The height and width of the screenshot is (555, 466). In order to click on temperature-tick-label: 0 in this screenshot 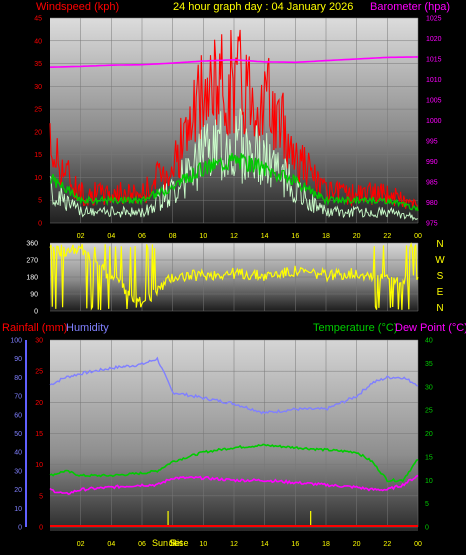, I will do `click(427, 528)`.